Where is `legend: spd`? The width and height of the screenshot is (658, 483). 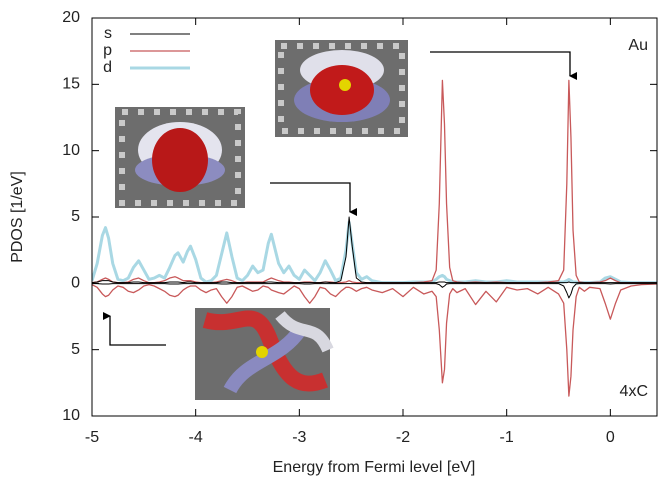 legend: spd is located at coordinates (146, 50).